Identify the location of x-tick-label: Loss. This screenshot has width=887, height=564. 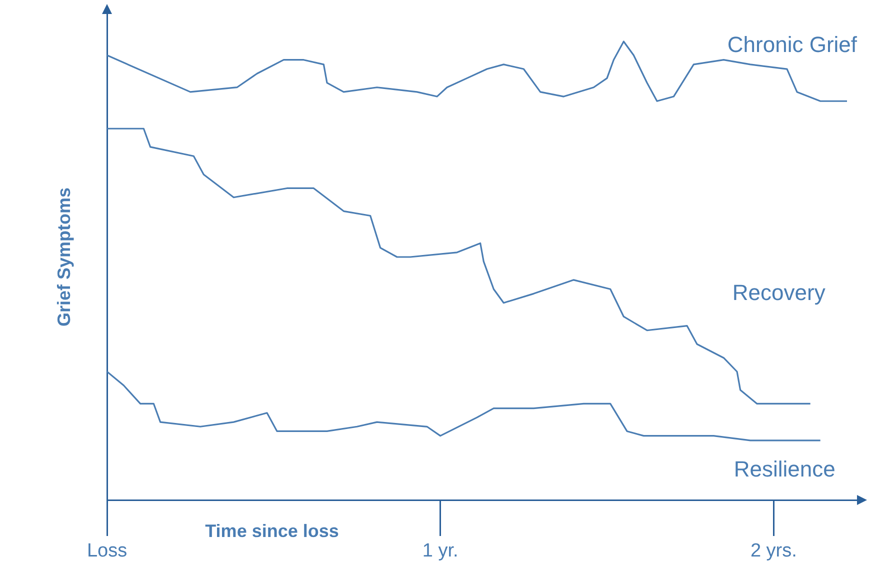
(107, 551).